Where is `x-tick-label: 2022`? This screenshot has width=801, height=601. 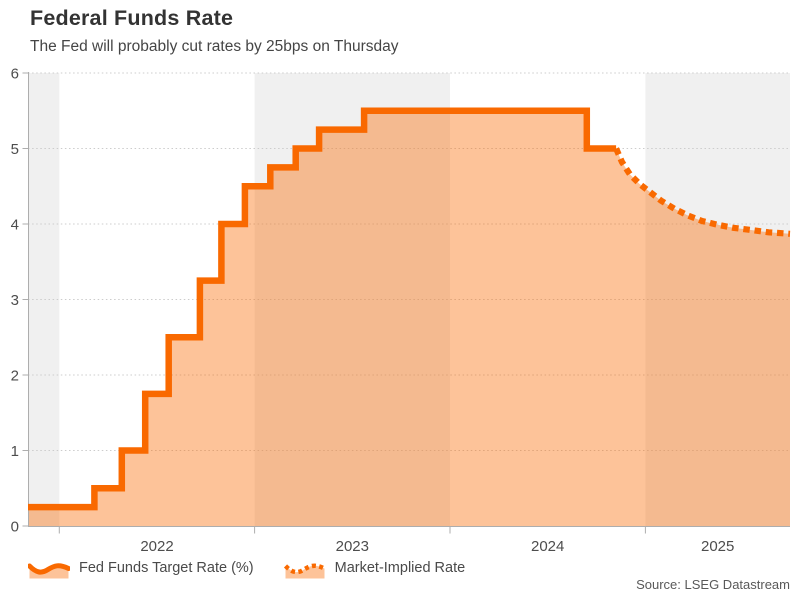 x-tick-label: 2022 is located at coordinates (156, 546).